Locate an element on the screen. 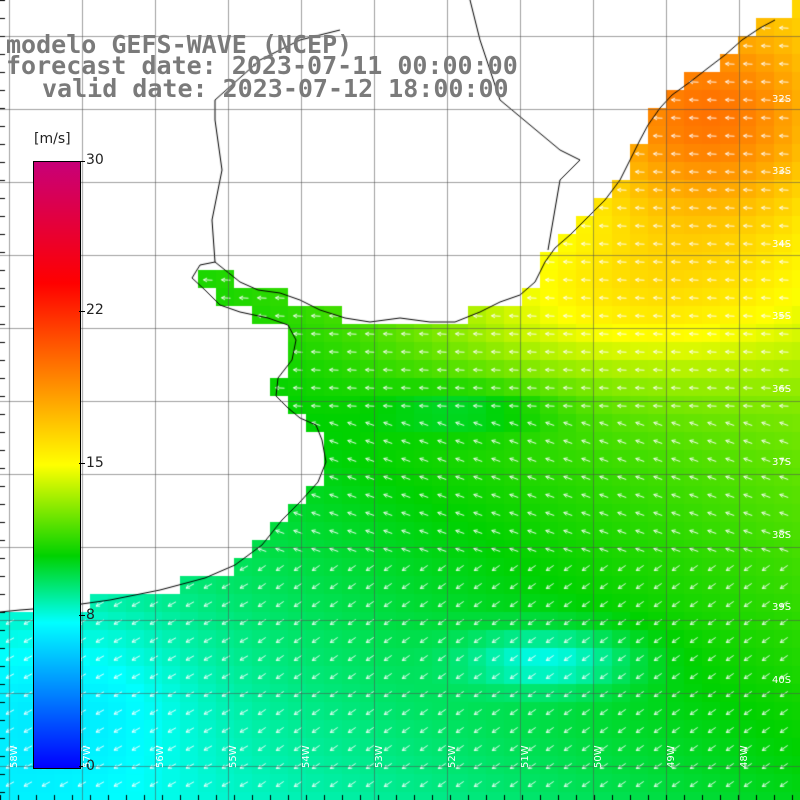 This screenshot has width=800, height=800. lon-label: 58W is located at coordinates (14, 756).